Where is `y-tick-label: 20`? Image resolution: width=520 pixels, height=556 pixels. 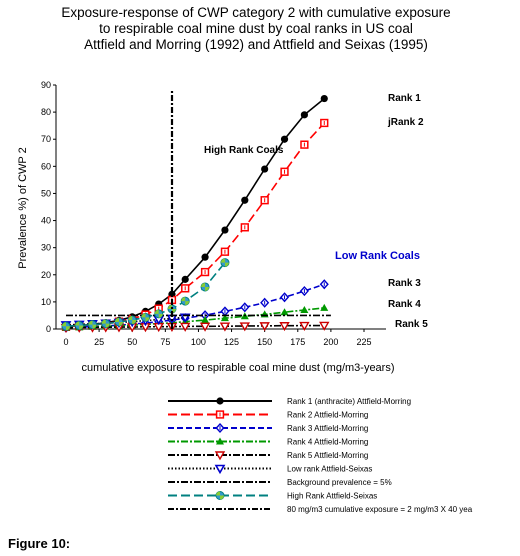
y-tick-label: 20 is located at coordinates (46, 275).